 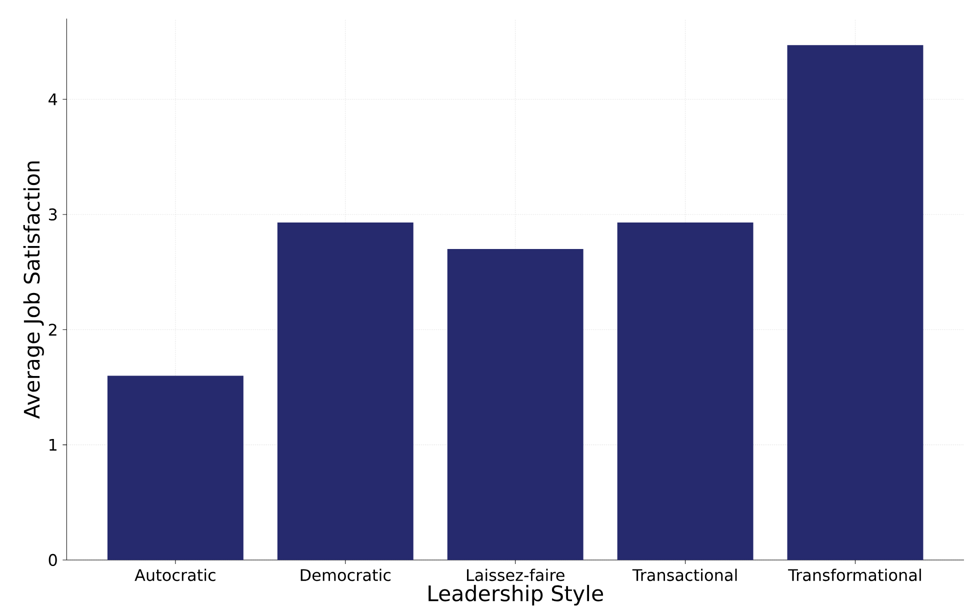 What do you see at coordinates (515, 575) in the screenshot?
I see `x-tick-label: Laissez-faire` at bounding box center [515, 575].